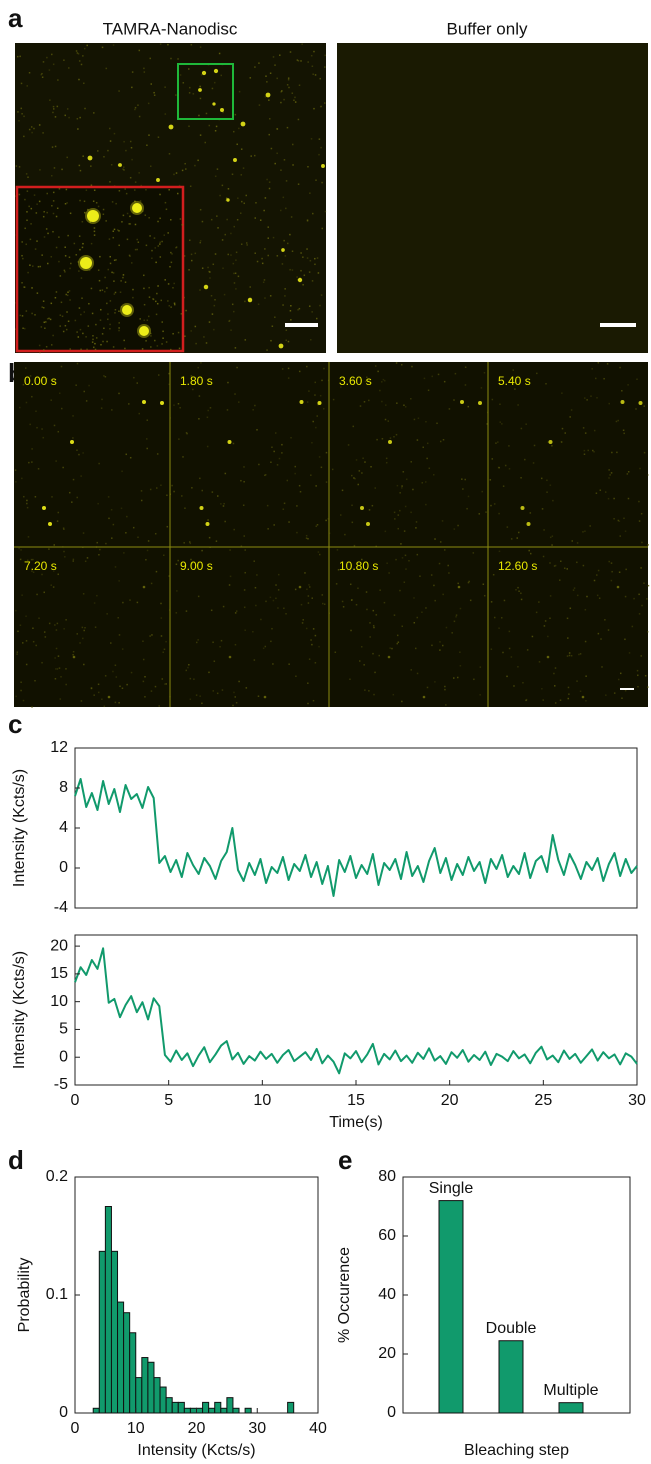 The width and height of the screenshot is (651, 1464). Describe the element at coordinates (356, 1122) in the screenshot. I see `x-axis-label: Time(s)` at that location.